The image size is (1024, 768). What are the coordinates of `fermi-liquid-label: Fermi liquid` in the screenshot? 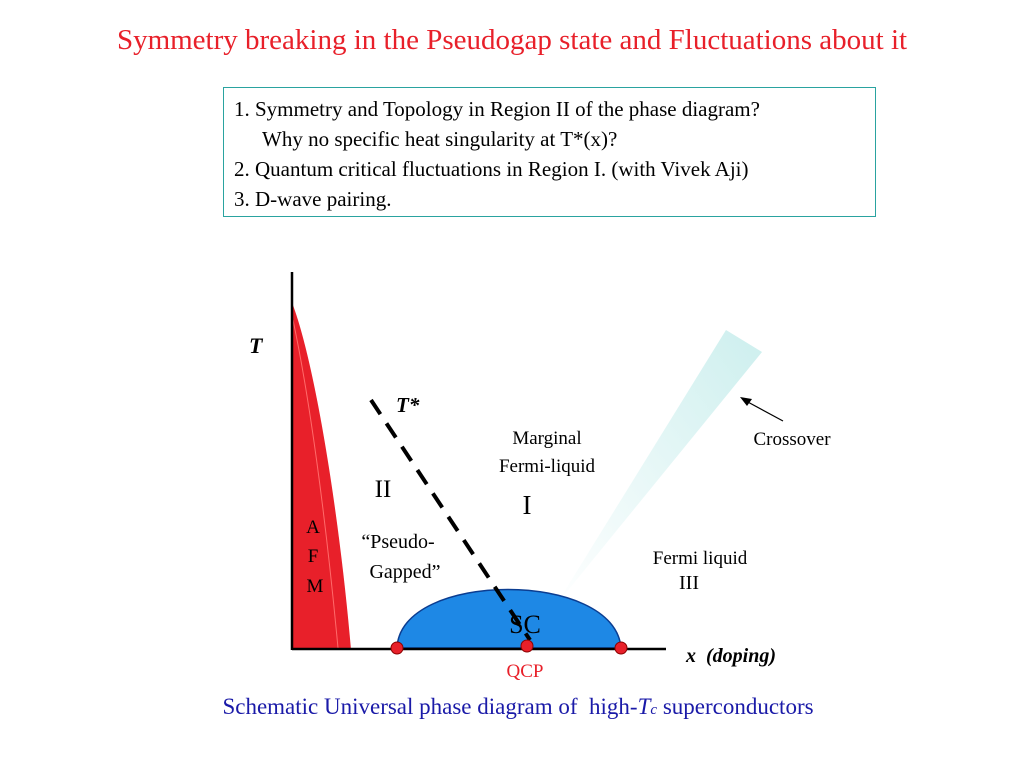 It's located at (700, 558).